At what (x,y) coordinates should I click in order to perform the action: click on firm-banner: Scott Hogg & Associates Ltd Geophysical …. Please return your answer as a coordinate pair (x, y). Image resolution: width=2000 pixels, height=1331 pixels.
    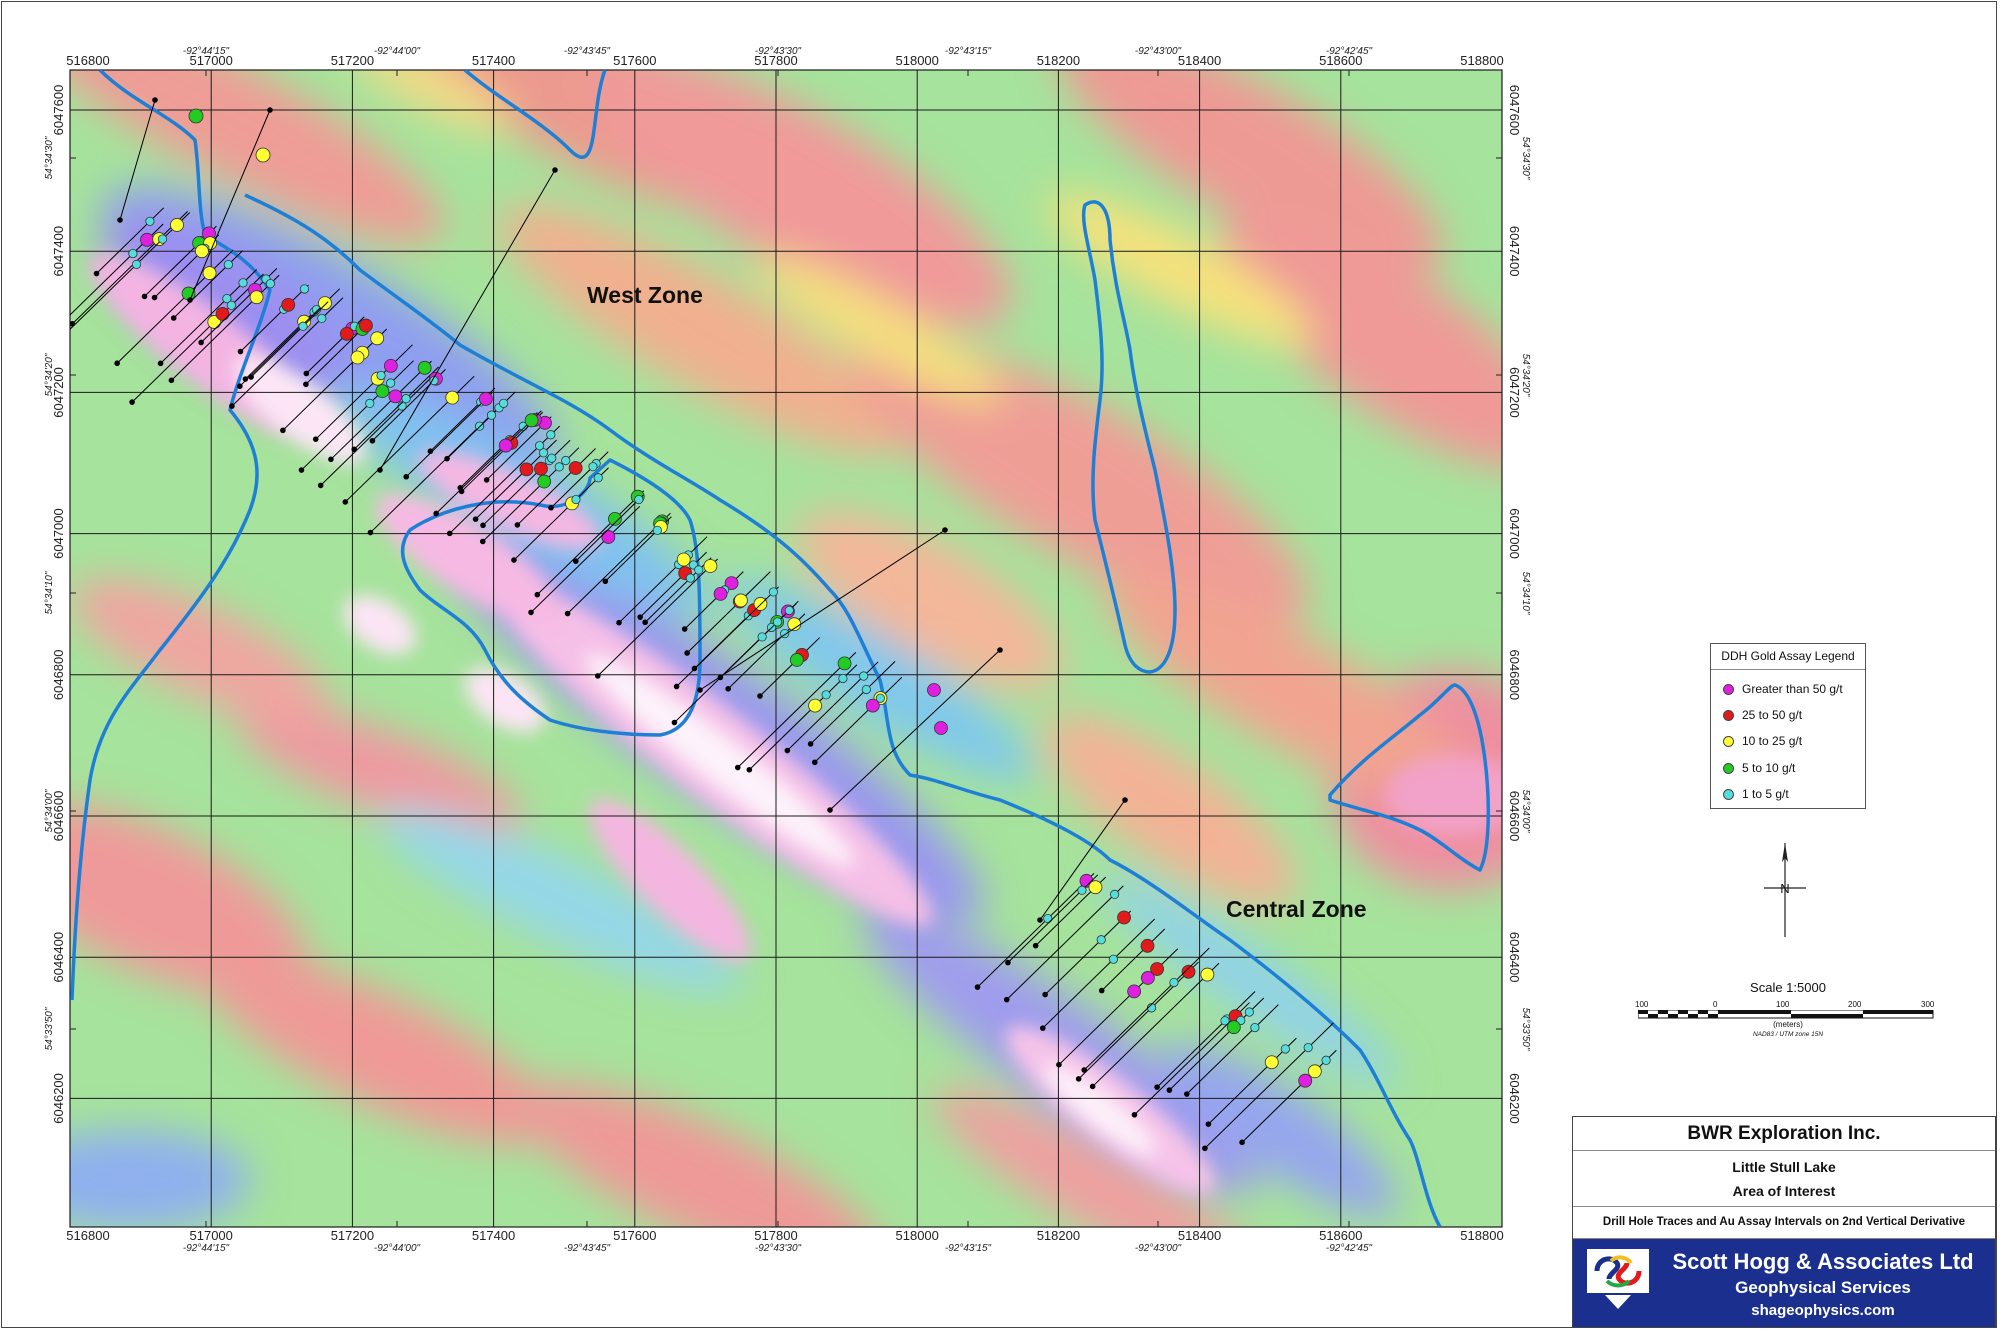
    Looking at the image, I should click on (1784, 1283).